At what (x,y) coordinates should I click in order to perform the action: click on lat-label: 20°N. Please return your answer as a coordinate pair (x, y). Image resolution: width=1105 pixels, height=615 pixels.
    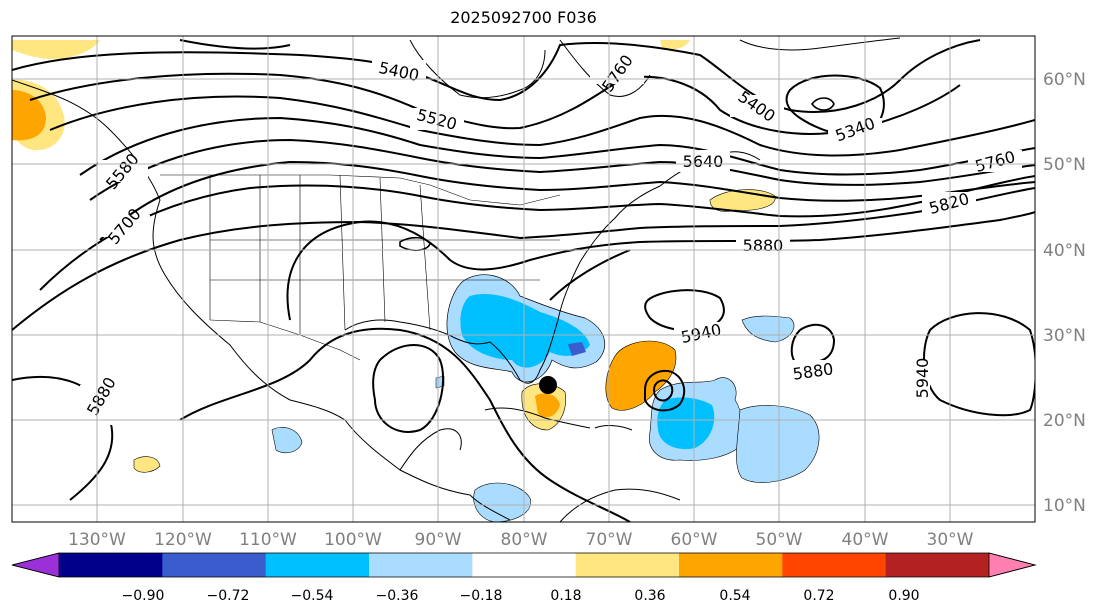
    Looking at the image, I should click on (1064, 421).